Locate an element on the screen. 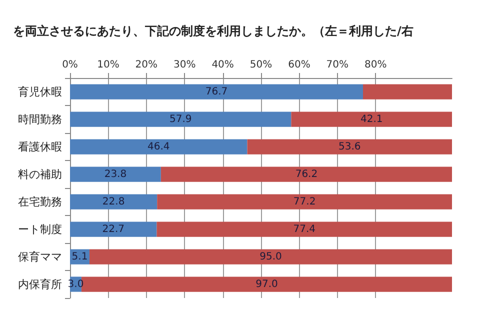  data-label: 23.8 is located at coordinates (115, 174).